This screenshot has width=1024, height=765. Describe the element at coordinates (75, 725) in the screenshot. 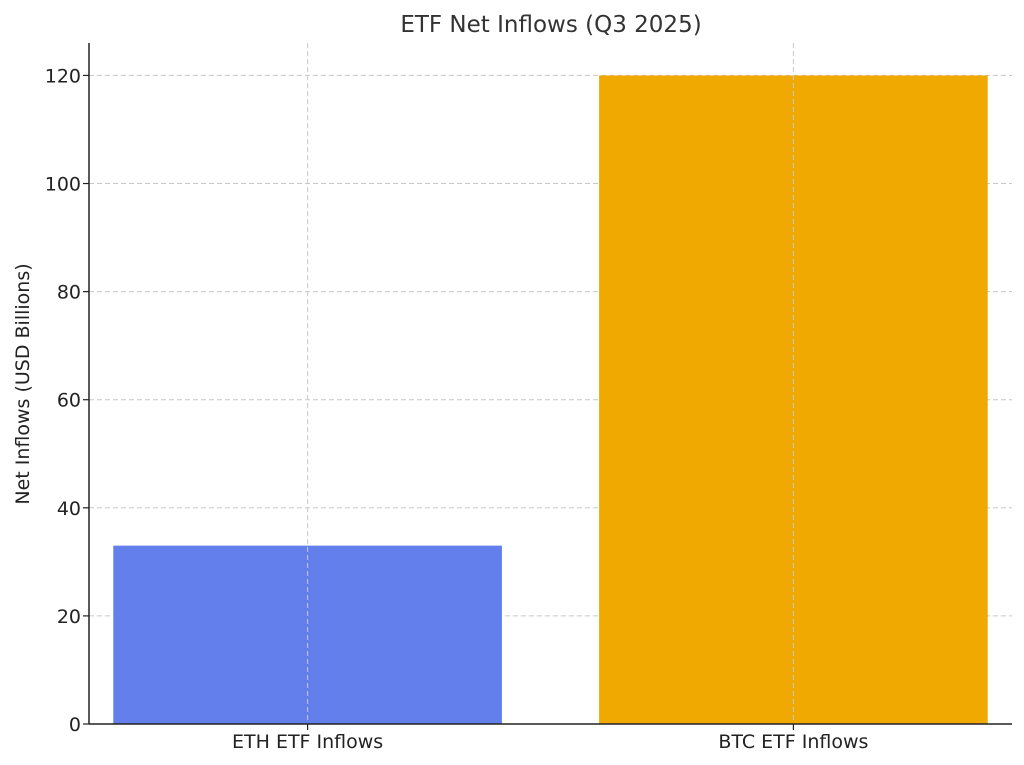

I see `y-tick-label-0: 0` at that location.